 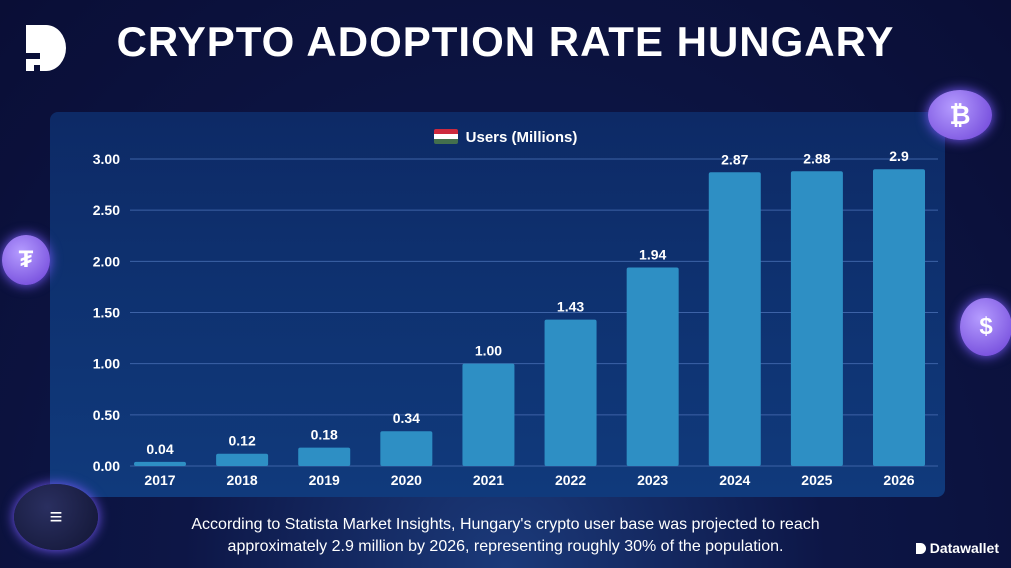 I want to click on legend-label: Users (Millions), so click(x=521, y=137).